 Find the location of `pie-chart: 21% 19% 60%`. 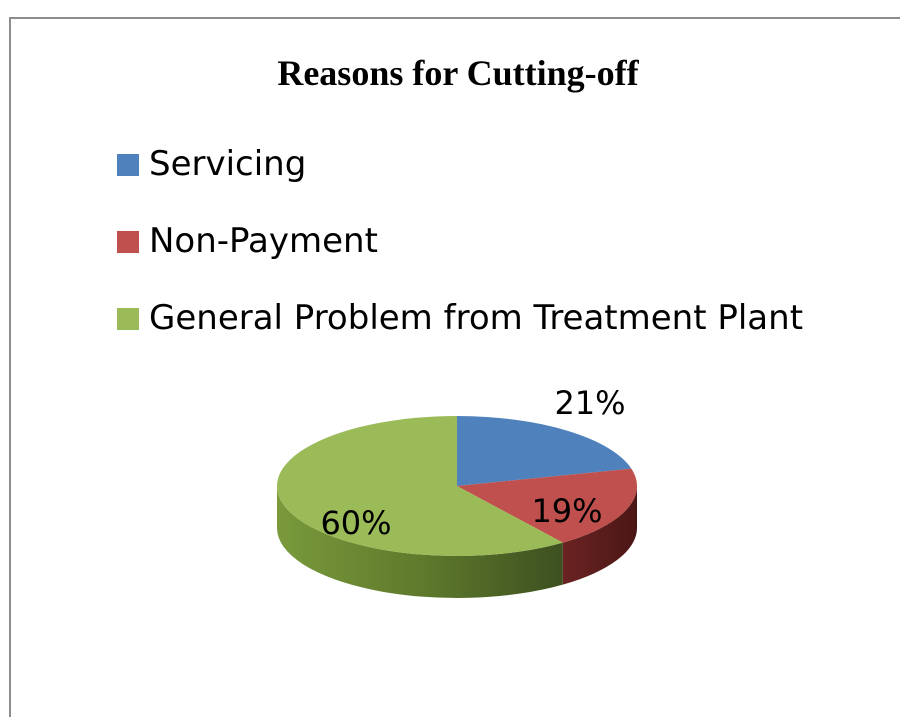

pie-chart: 21% 19% 60% is located at coordinates (456, 491).